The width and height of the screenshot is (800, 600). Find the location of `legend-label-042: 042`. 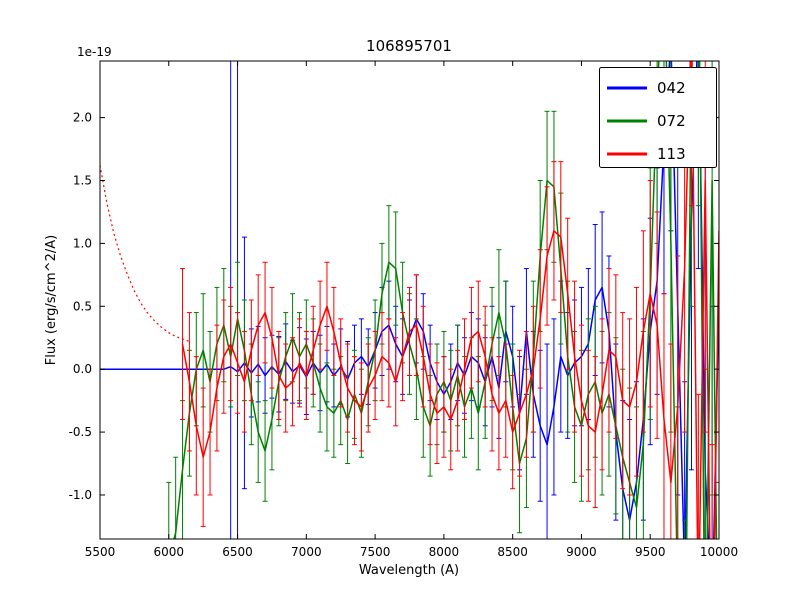

legend-label-042: 042 is located at coordinates (671, 88).